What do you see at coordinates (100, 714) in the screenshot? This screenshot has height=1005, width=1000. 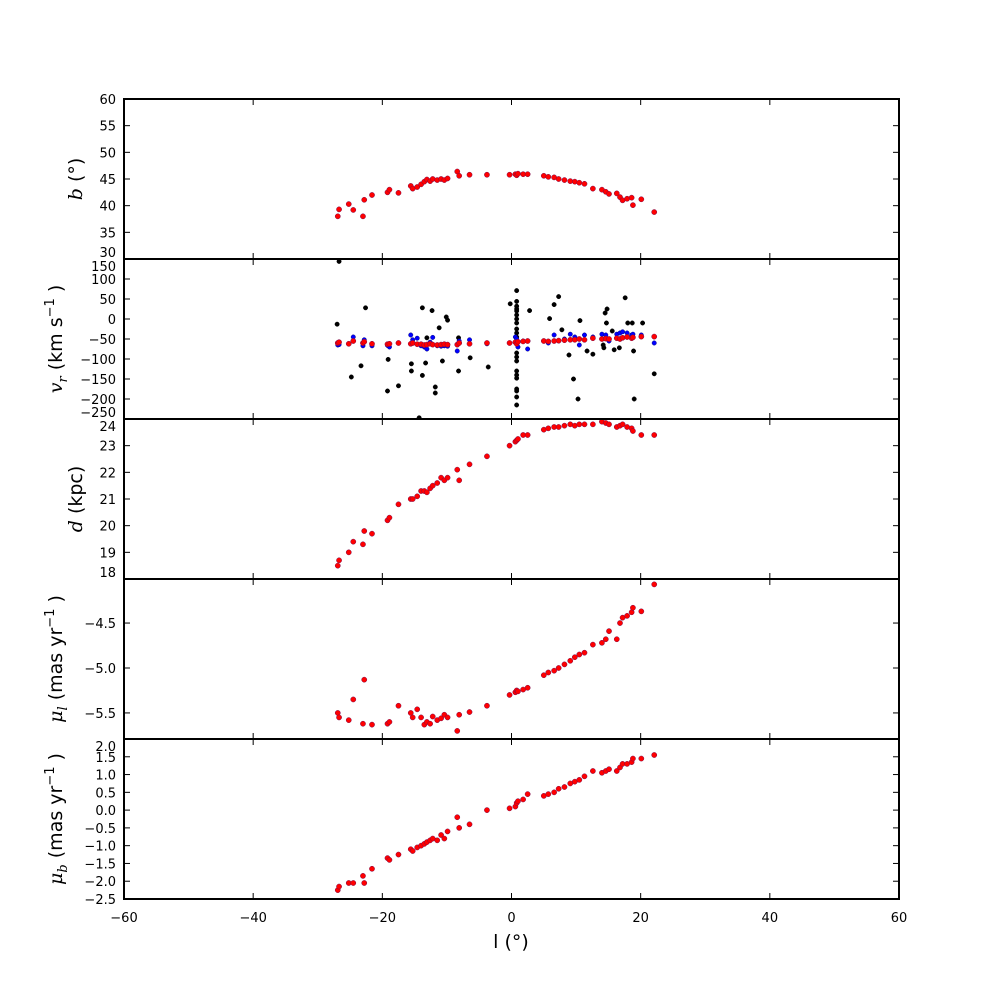 I see `y-tick-label: −5.5` at bounding box center [100, 714].